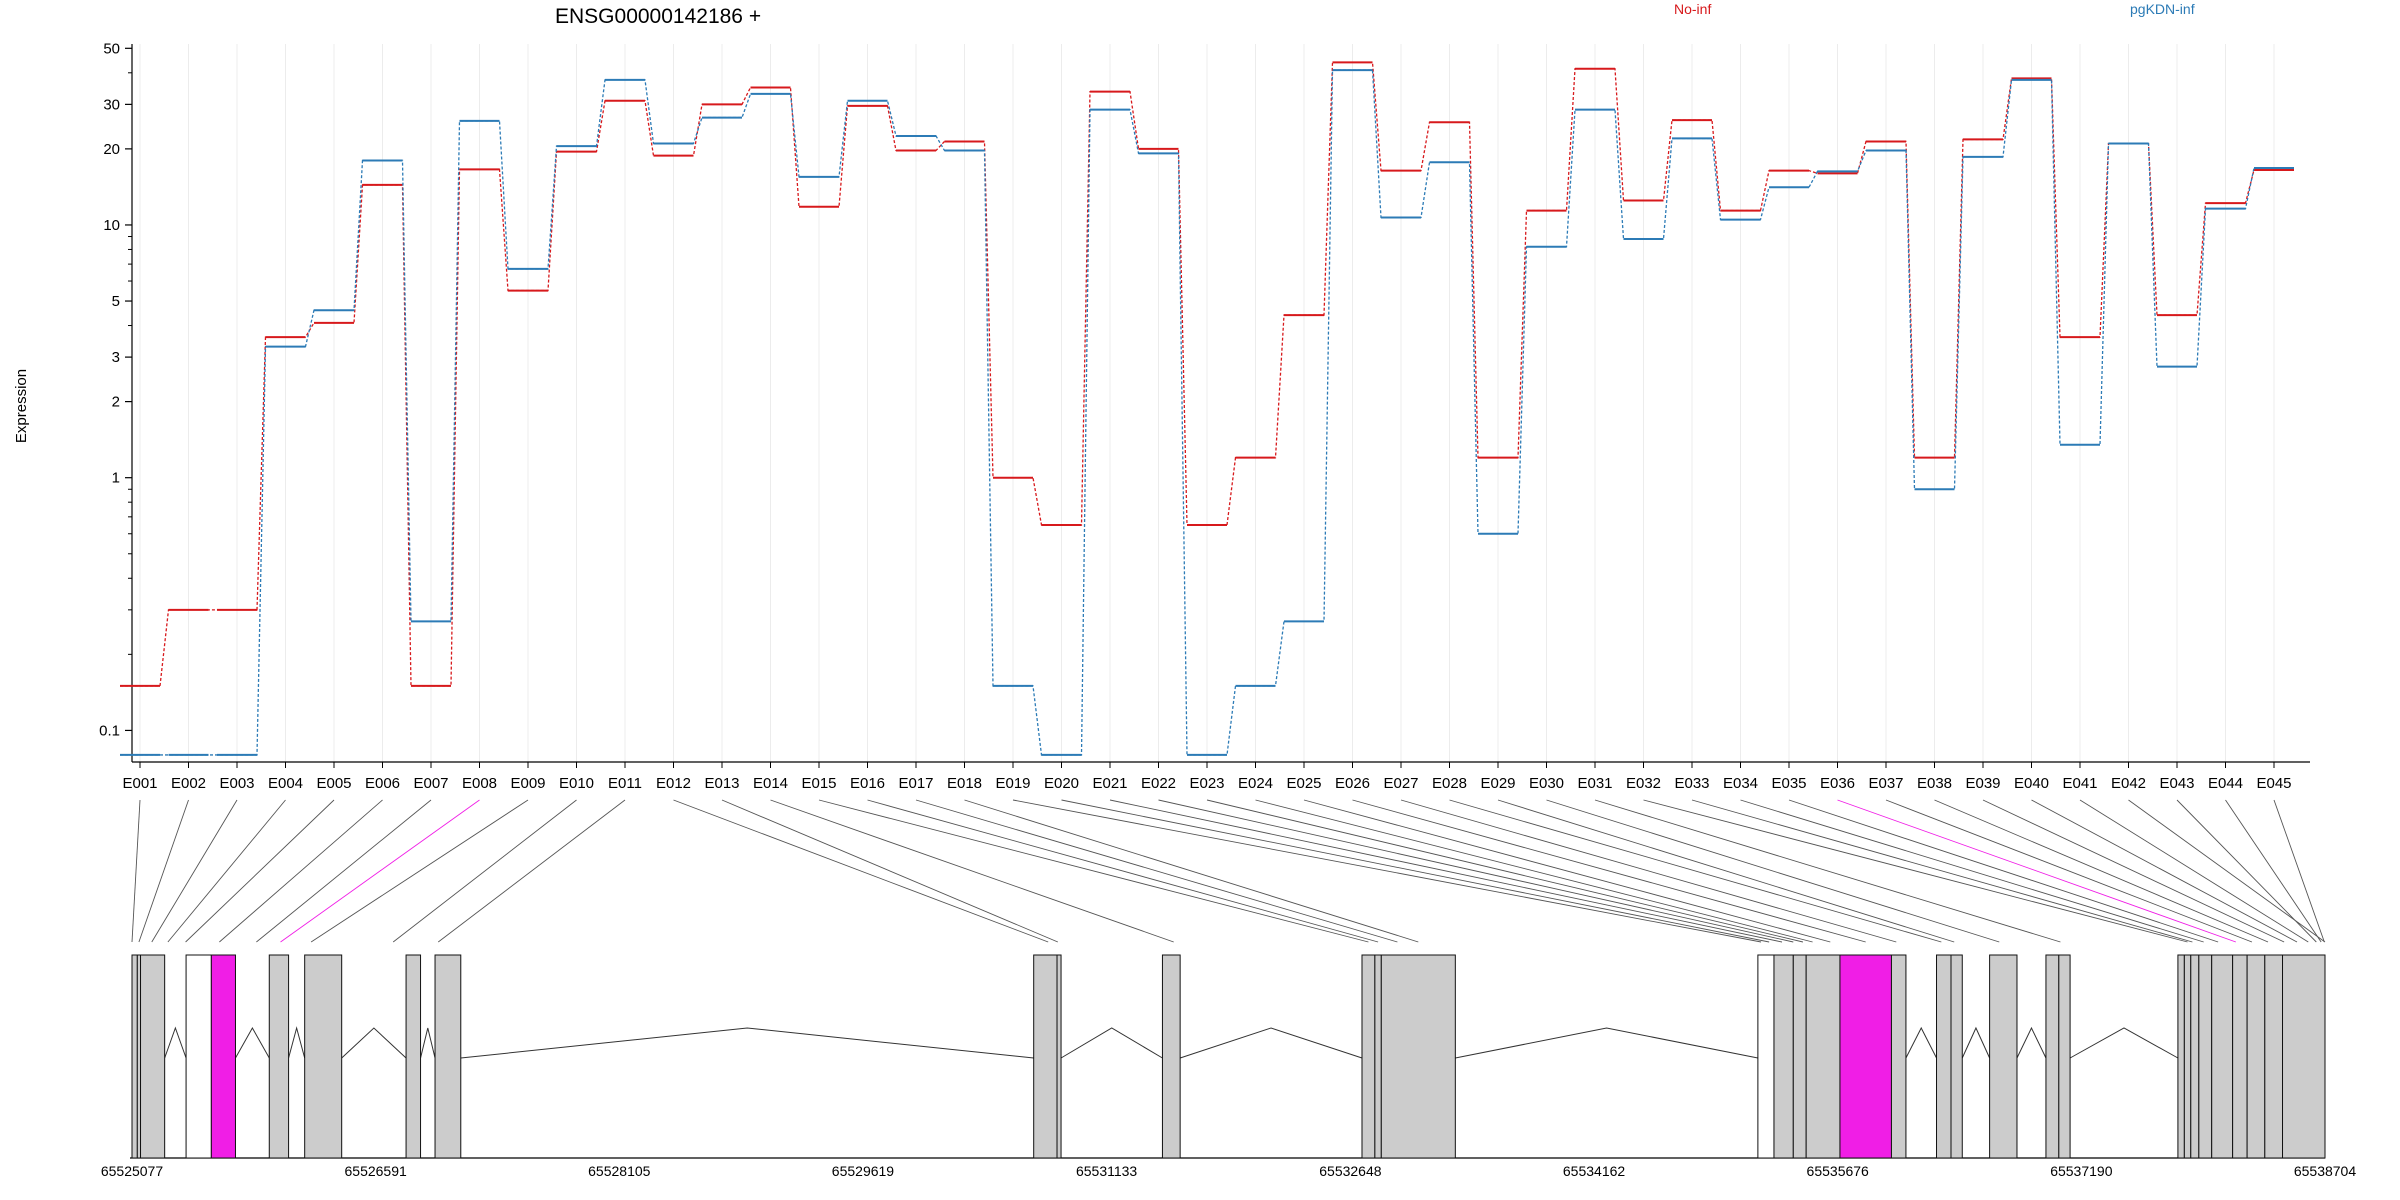  I want to click on legend-entry-pgkdn-inf: pgKDN-inf, so click(2162, 9).